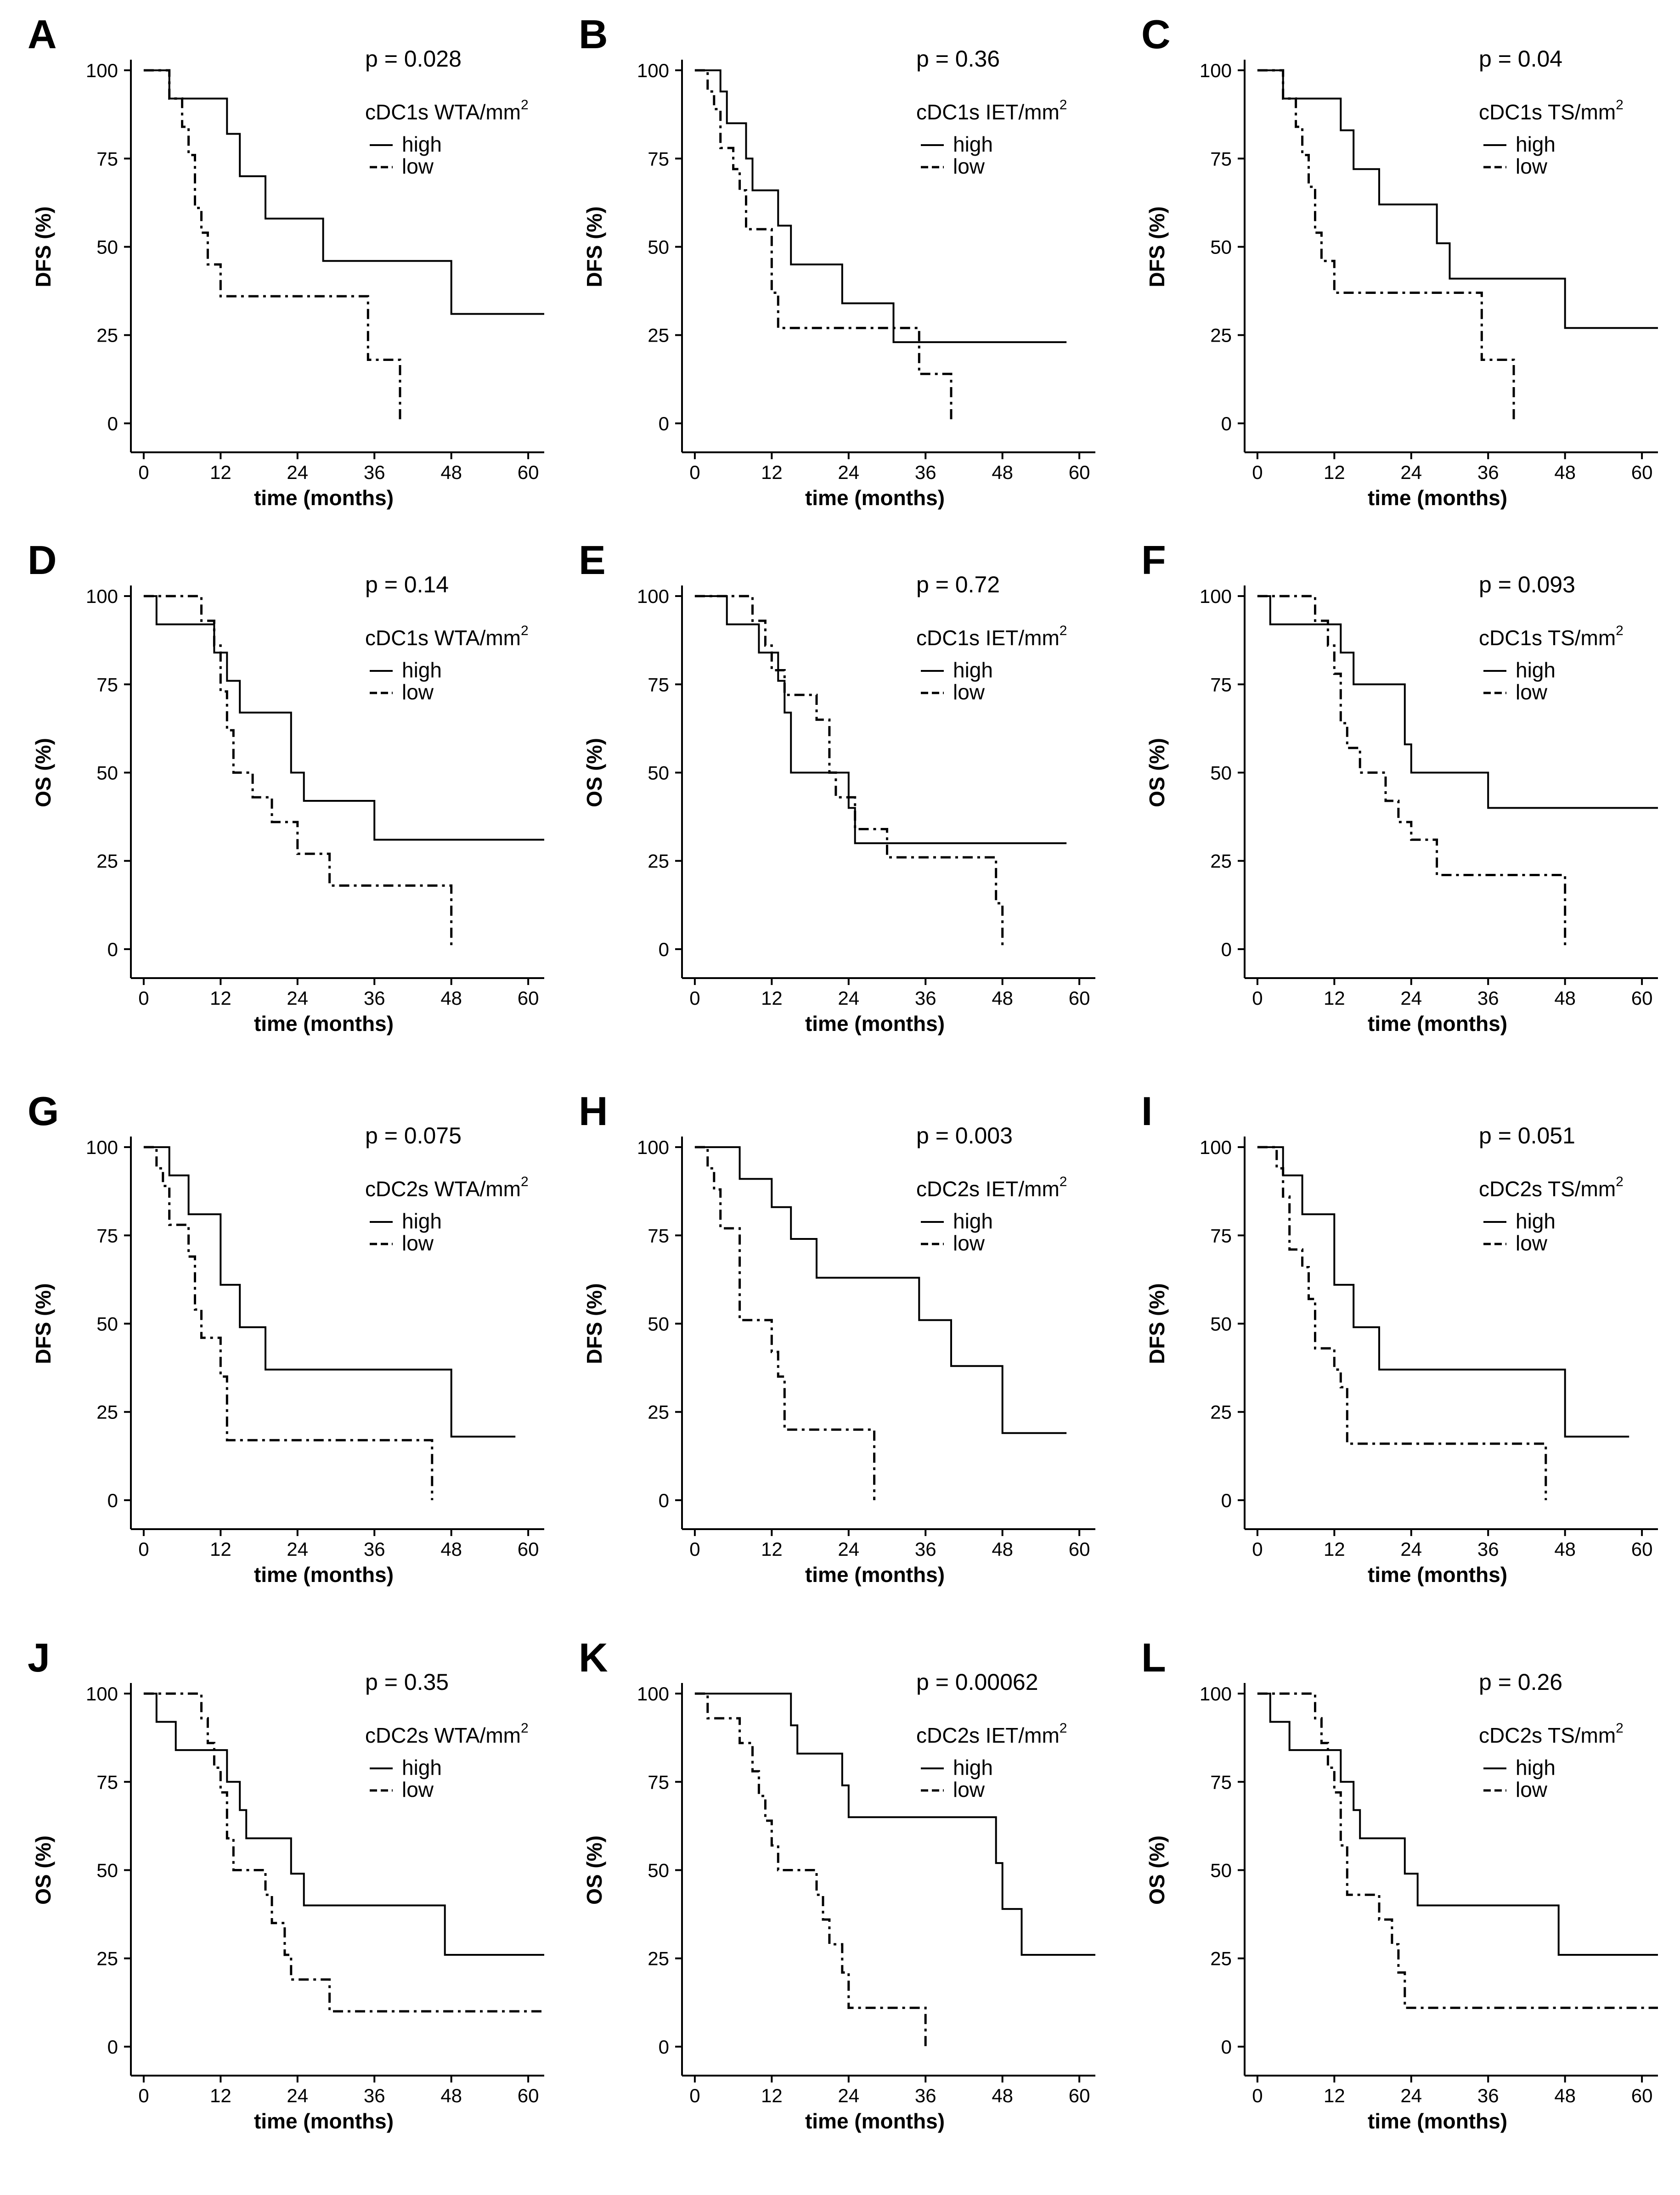 This screenshot has height=2195, width=1680. I want to click on legend-title: cDC1s IET/mm2, so click(991, 636).